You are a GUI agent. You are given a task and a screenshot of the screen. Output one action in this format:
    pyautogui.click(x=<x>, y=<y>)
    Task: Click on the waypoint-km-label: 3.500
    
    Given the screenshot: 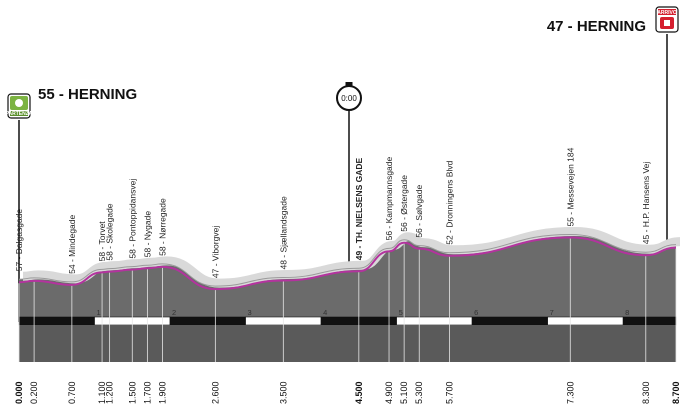 What is the action you would take?
    pyautogui.click(x=283, y=392)
    